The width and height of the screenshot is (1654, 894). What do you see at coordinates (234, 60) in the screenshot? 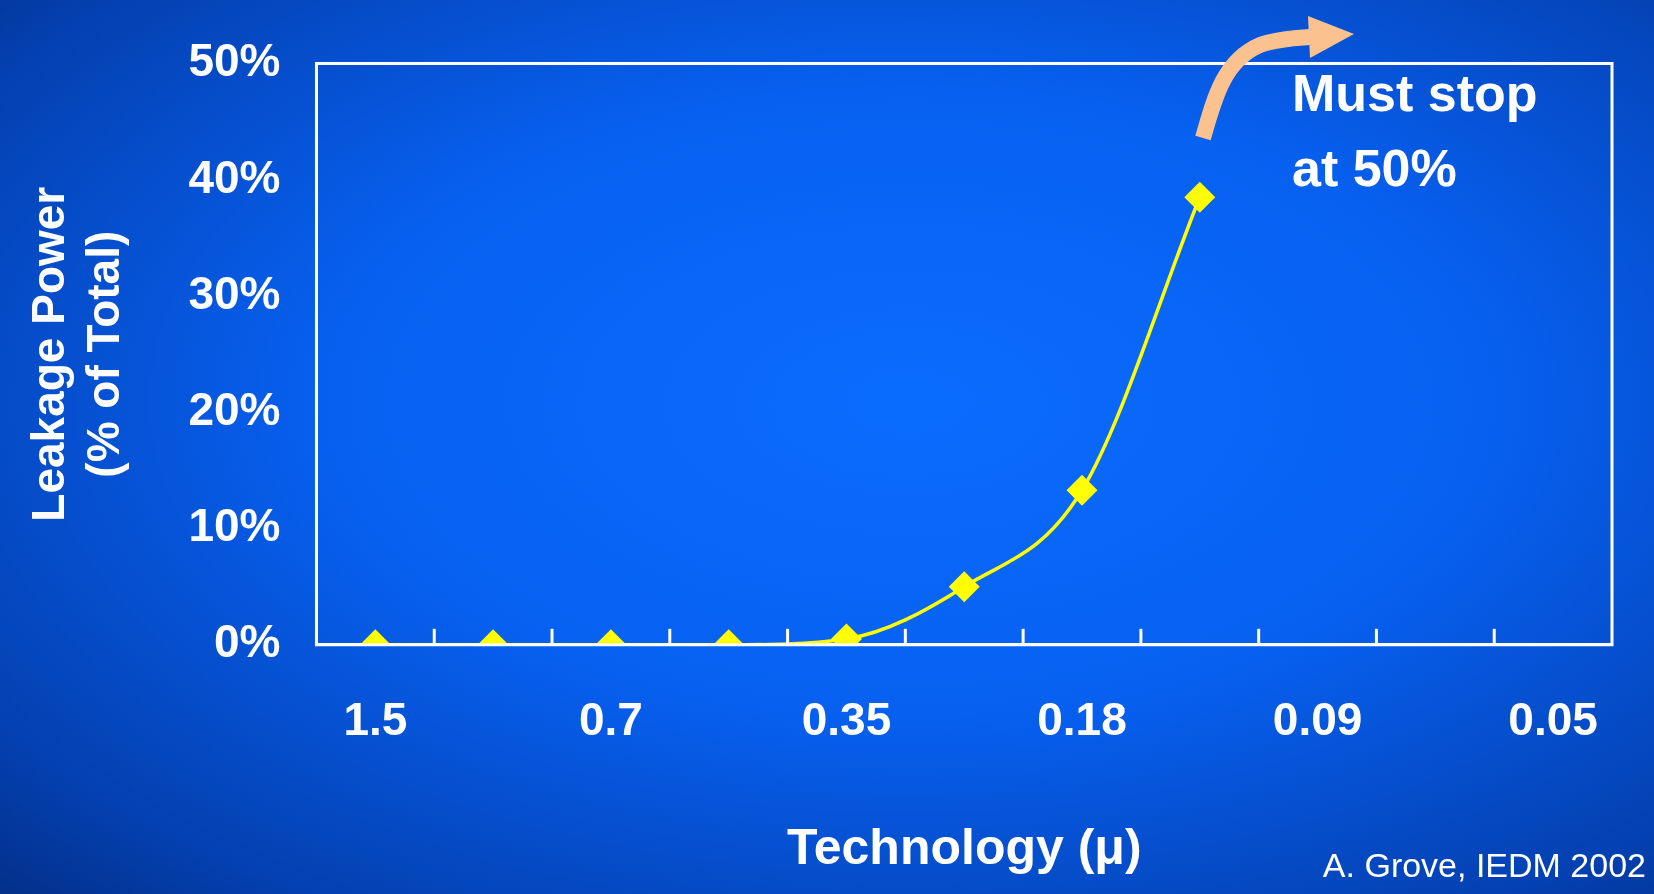
I see `y-tick-label: 50%` at bounding box center [234, 60].